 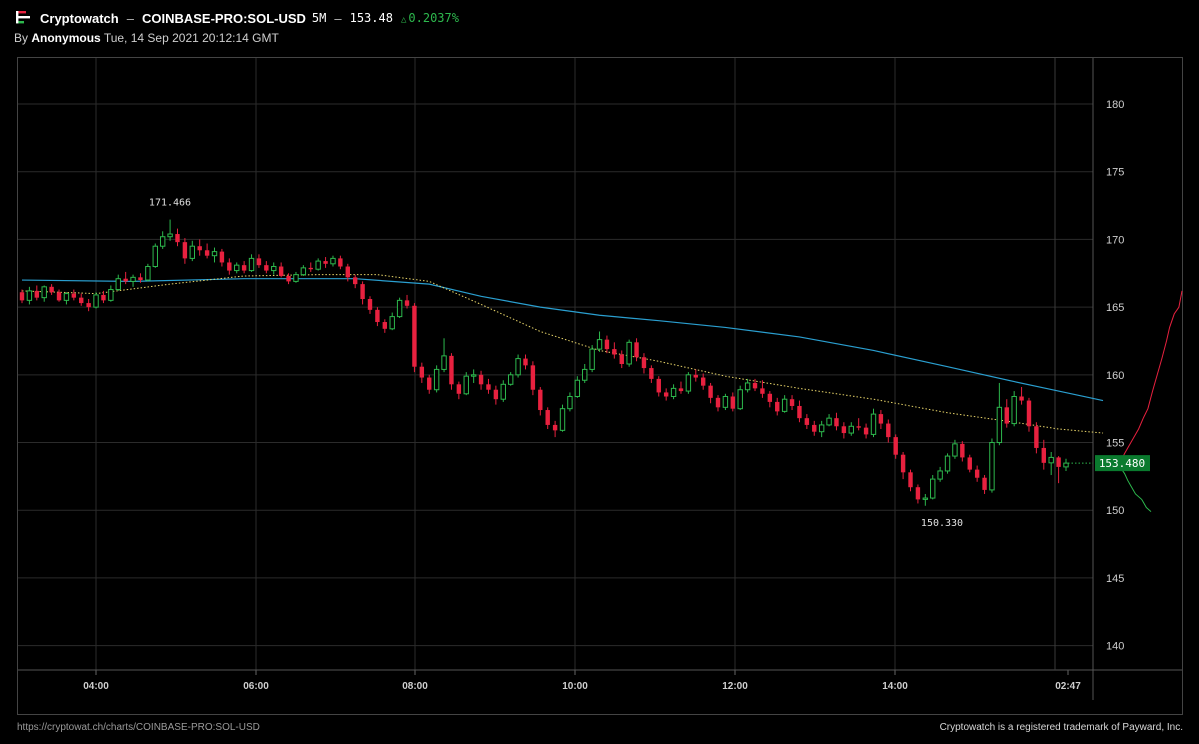 I want to click on y-tick-label: 140, so click(x=1115, y=647).